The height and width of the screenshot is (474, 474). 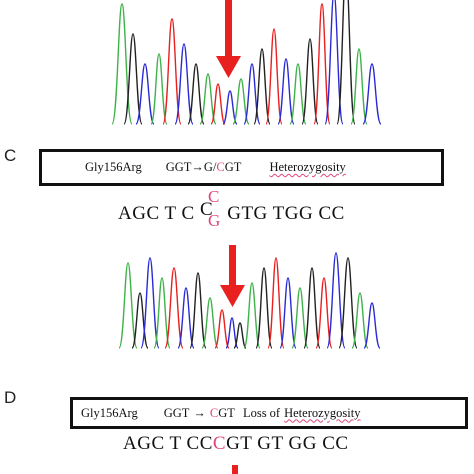 I want to click on codon-mutant-part1: G/, so click(x=210, y=167).